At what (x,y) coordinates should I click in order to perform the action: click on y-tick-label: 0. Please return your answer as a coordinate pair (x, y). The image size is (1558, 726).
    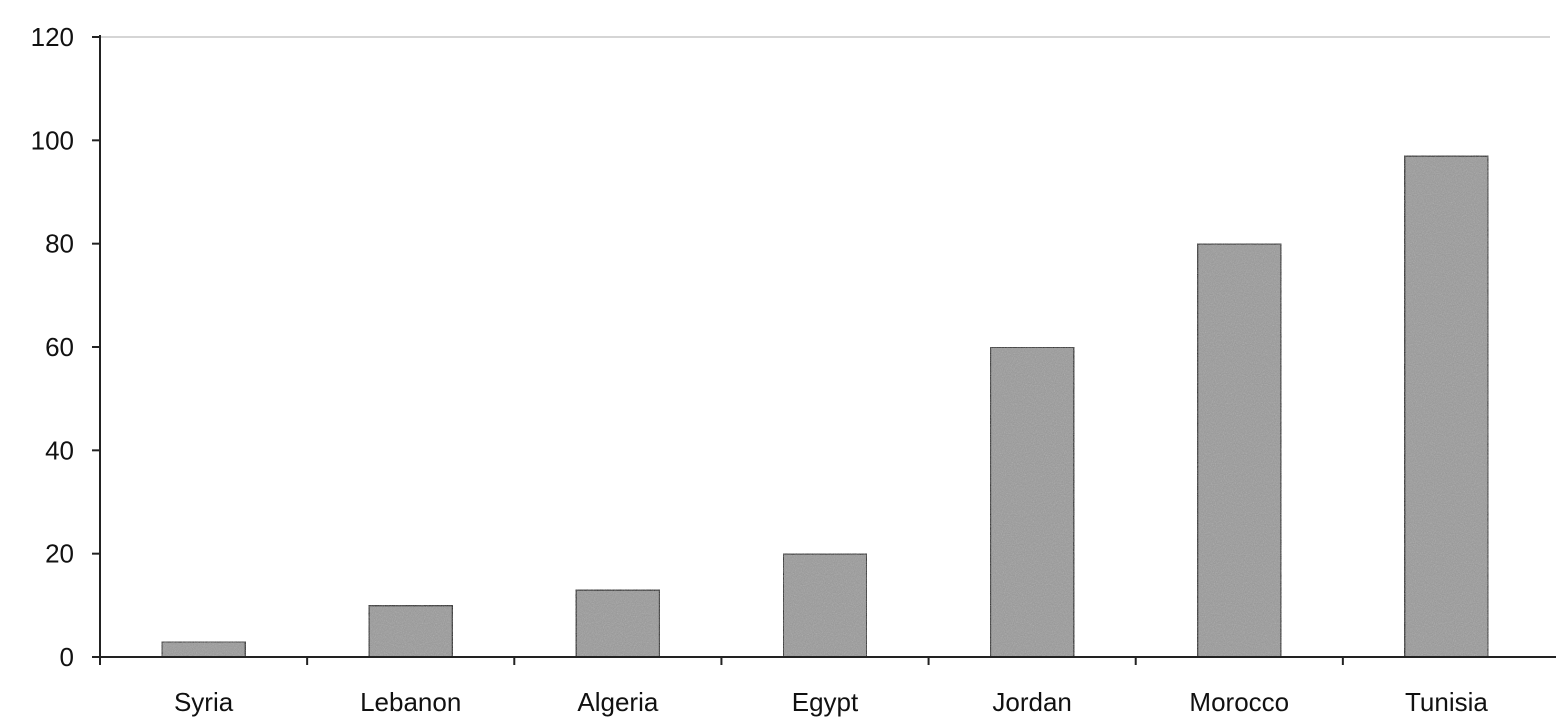
    Looking at the image, I should click on (67, 657).